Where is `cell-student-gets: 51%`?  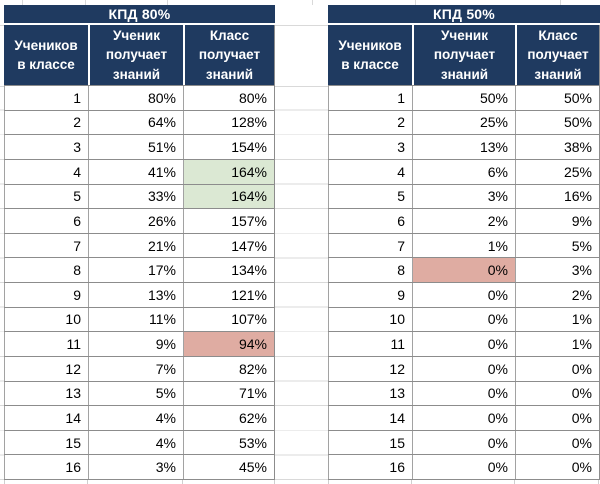
cell-student-gets: 51% is located at coordinates (135, 147).